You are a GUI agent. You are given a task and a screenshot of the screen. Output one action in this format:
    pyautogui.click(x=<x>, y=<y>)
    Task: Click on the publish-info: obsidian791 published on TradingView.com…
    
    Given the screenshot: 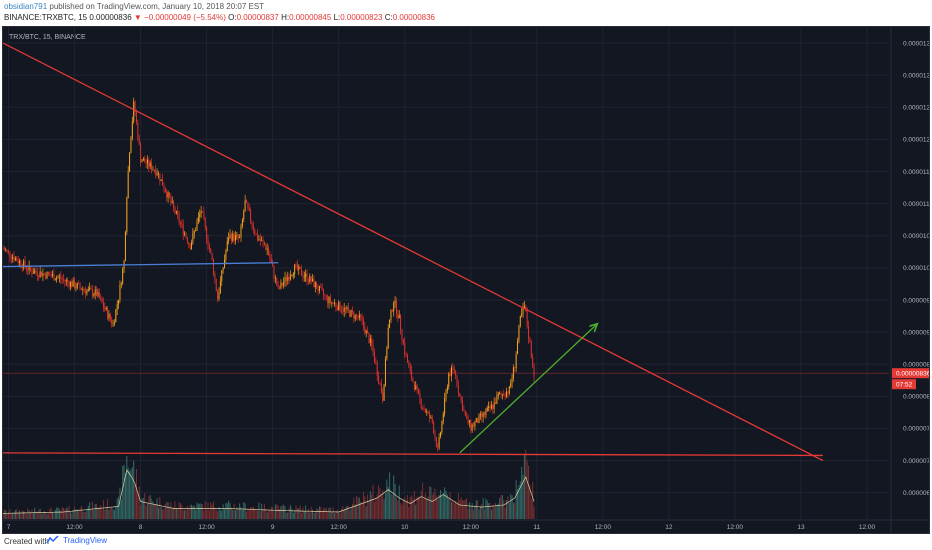 What is the action you would take?
    pyautogui.click(x=134, y=6)
    